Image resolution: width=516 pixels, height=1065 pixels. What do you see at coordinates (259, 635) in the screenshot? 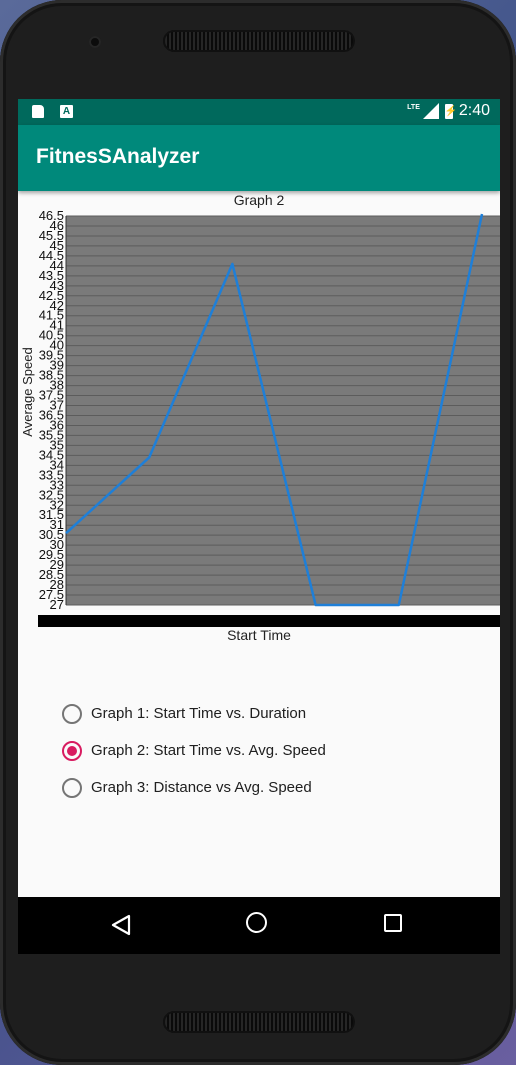
I see `x-axis-title: Start Time` at bounding box center [259, 635].